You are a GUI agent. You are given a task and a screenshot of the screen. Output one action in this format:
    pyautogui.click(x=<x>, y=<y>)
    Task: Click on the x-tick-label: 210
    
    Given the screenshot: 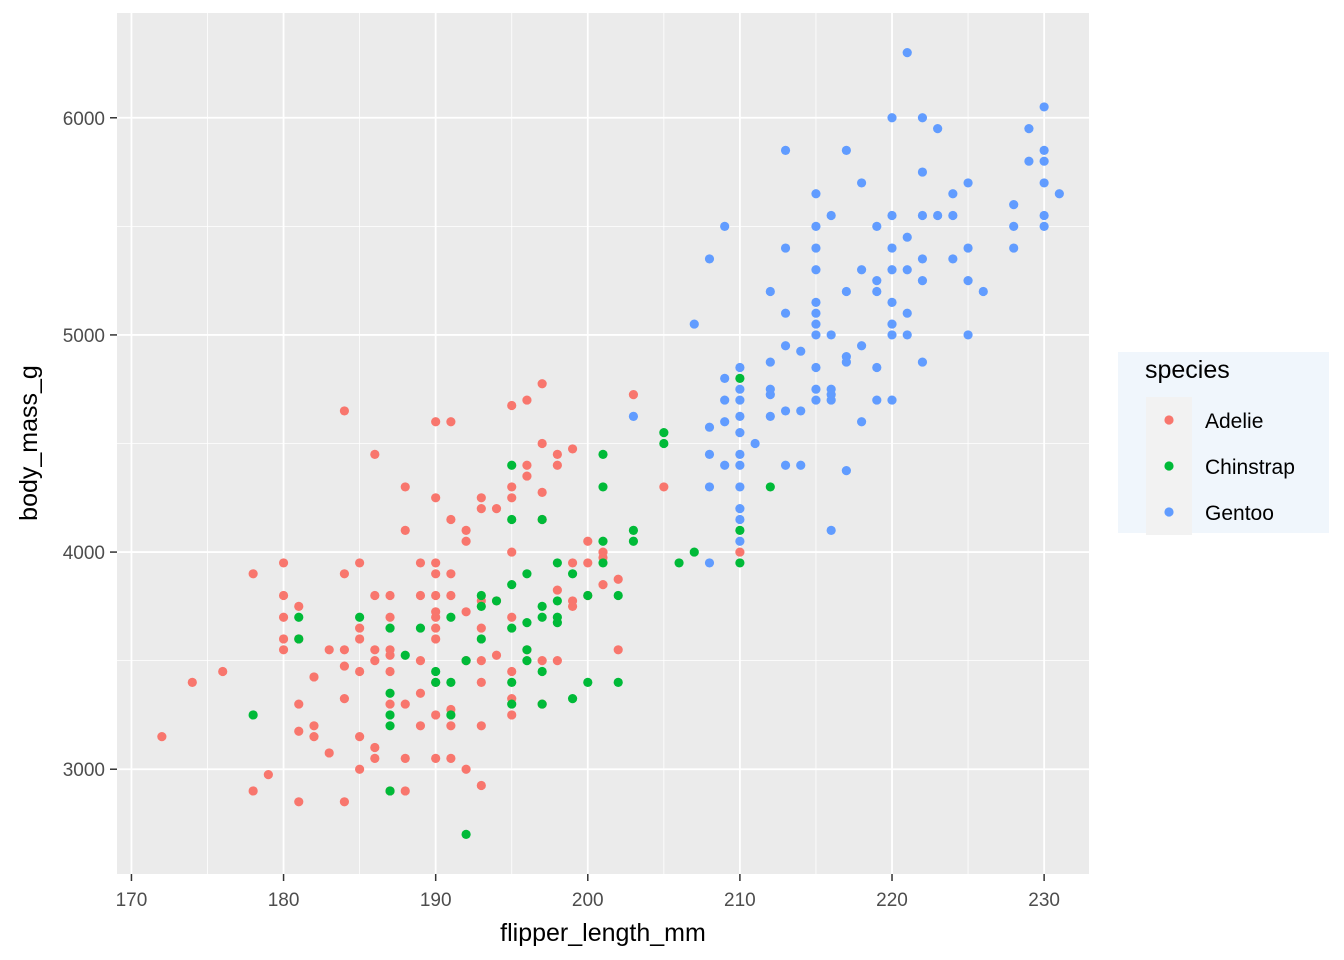 What is the action you would take?
    pyautogui.click(x=740, y=900)
    